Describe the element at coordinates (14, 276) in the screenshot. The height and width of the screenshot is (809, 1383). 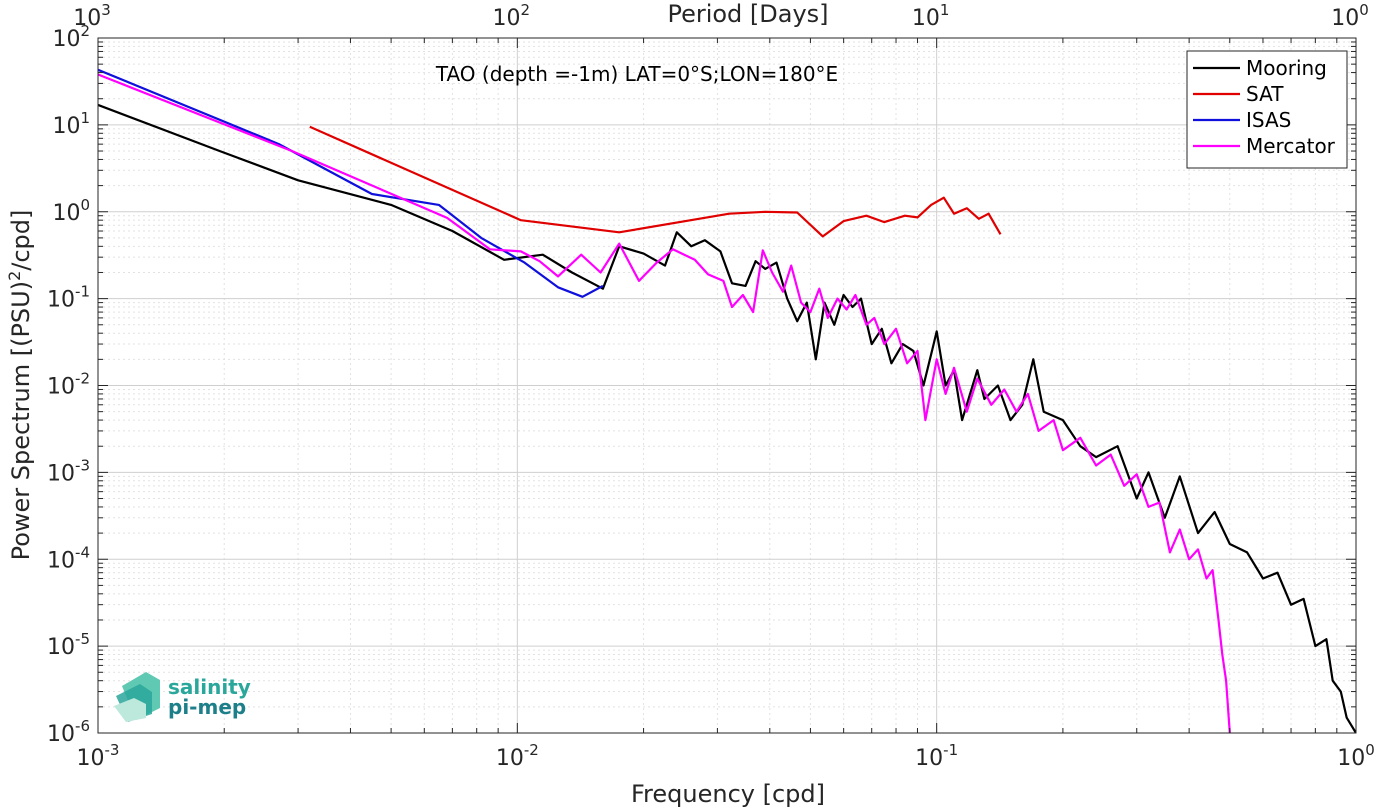
I see `y-axis-label-exp: 2` at that location.